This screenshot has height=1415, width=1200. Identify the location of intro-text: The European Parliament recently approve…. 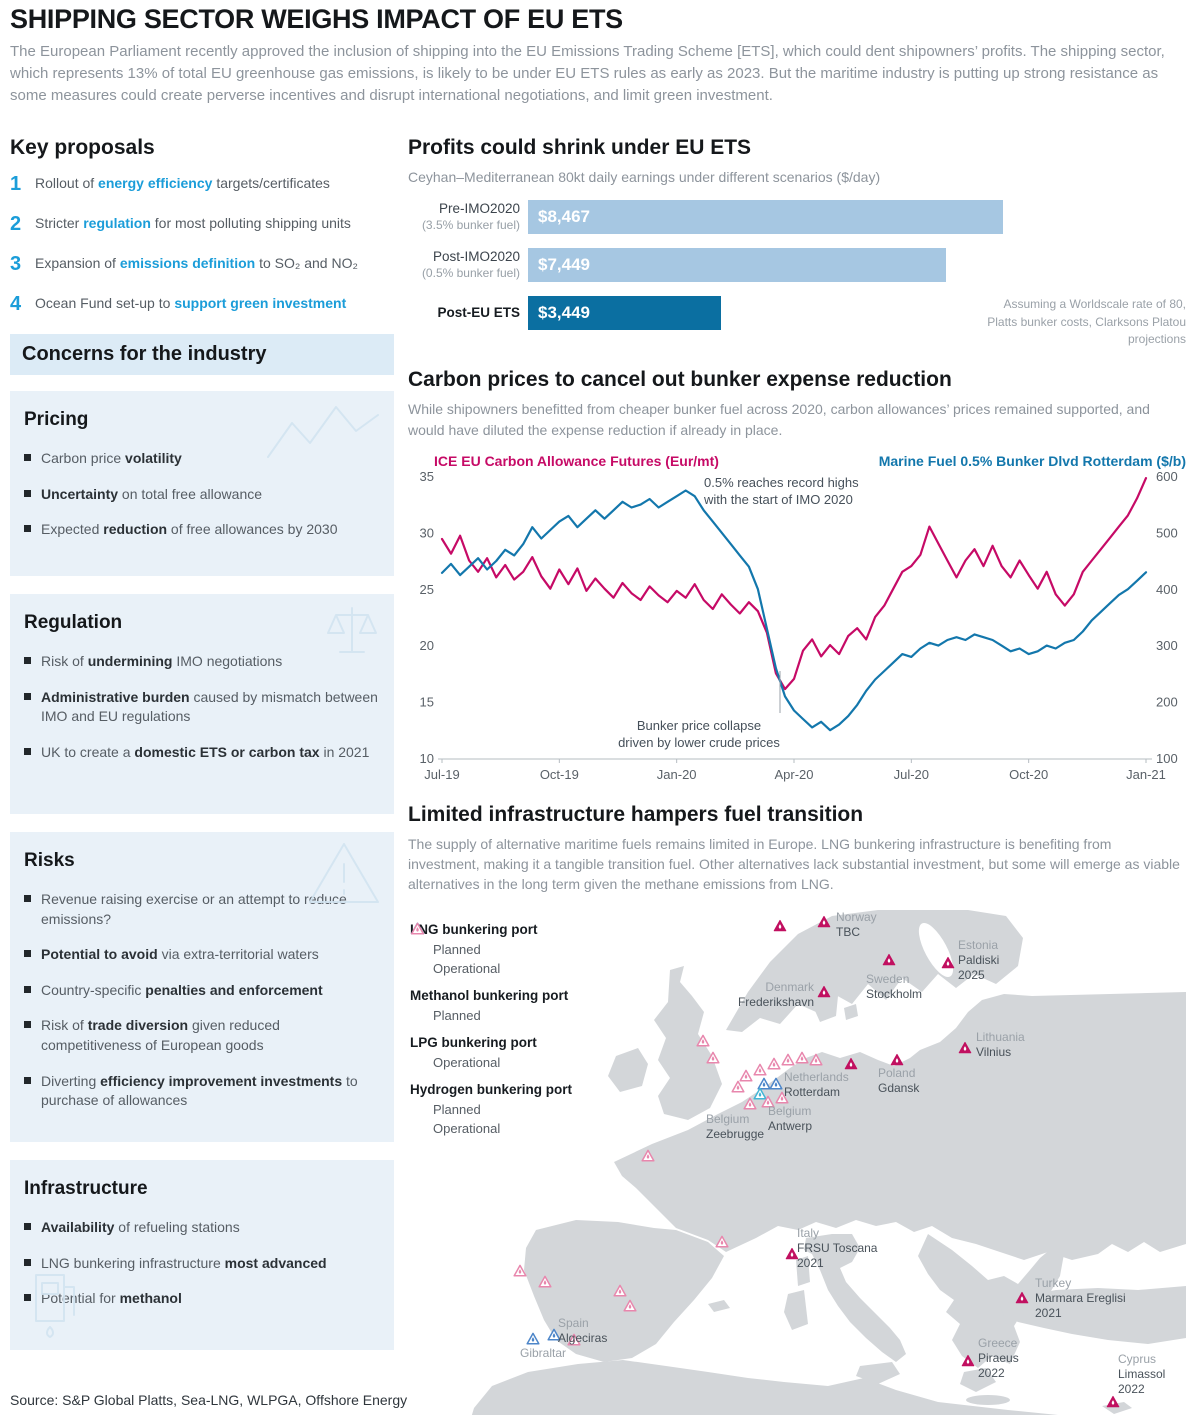
(587, 73).